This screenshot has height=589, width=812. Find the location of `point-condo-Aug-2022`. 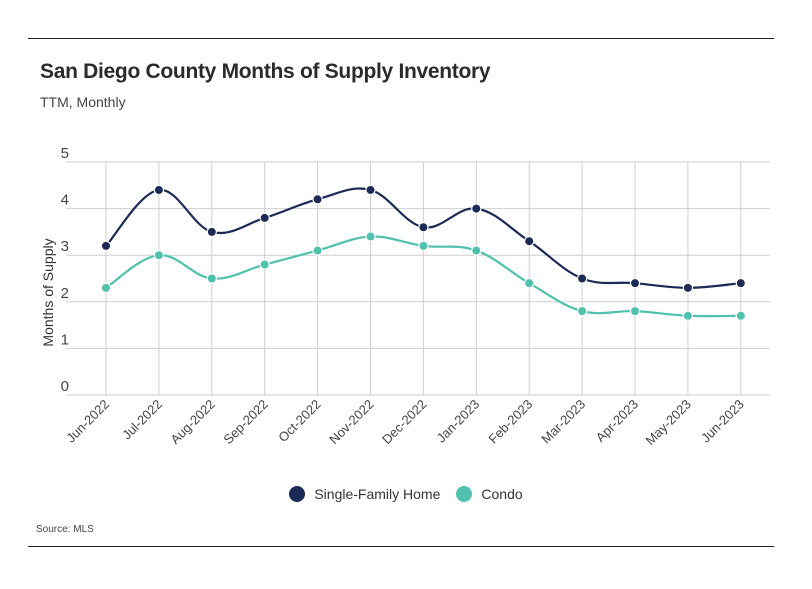

point-condo-Aug-2022 is located at coordinates (211, 278).